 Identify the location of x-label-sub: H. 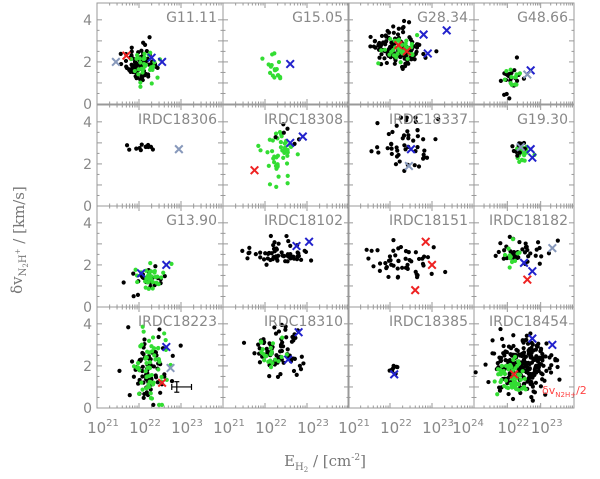
(299, 467).